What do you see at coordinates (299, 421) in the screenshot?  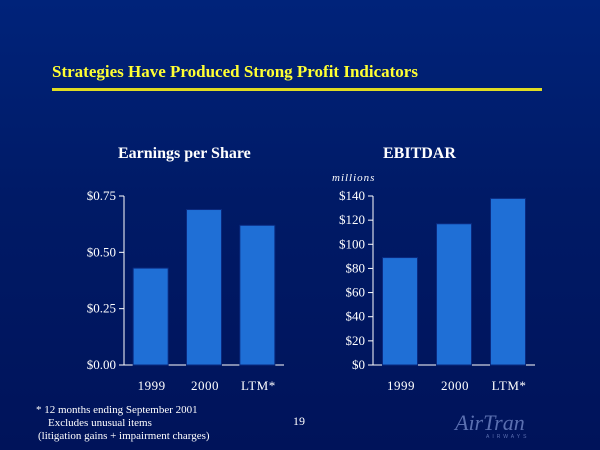 I see `page-number: 19` at bounding box center [299, 421].